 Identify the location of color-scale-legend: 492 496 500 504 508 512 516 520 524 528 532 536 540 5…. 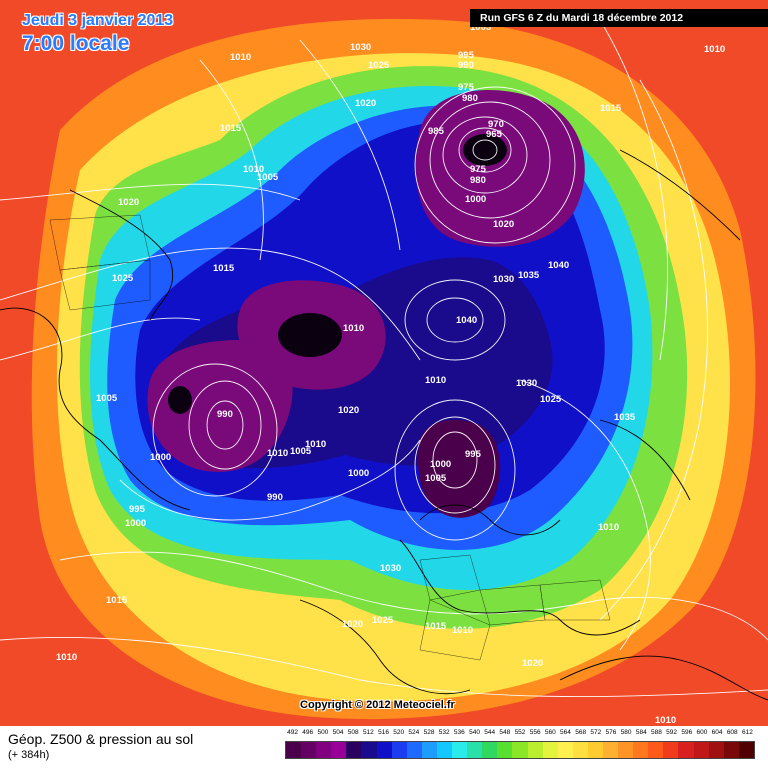
(520, 747).